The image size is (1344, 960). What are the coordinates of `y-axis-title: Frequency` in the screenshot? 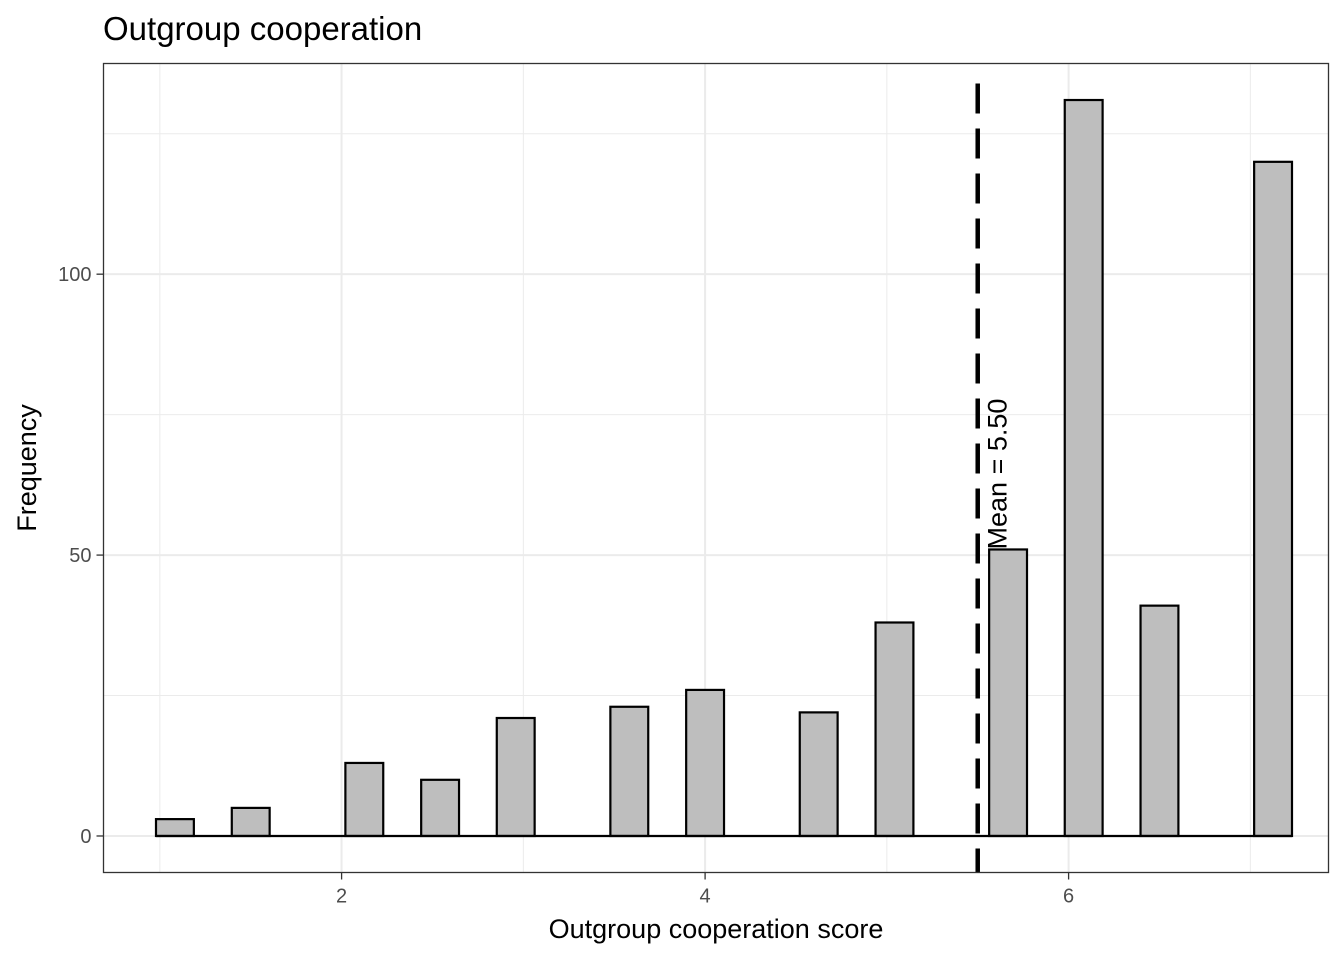 It's located at (27, 468).